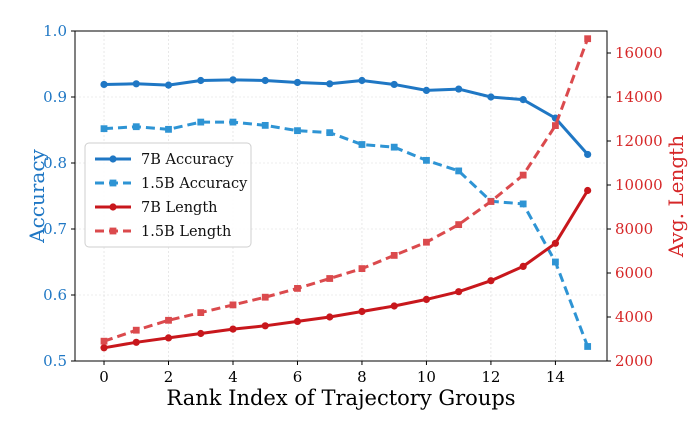  Describe the element at coordinates (635, 207) in the screenshot. I see `y-axis-right: 2000 4000 6000 8000 10000 12000 14000 16000` at that location.